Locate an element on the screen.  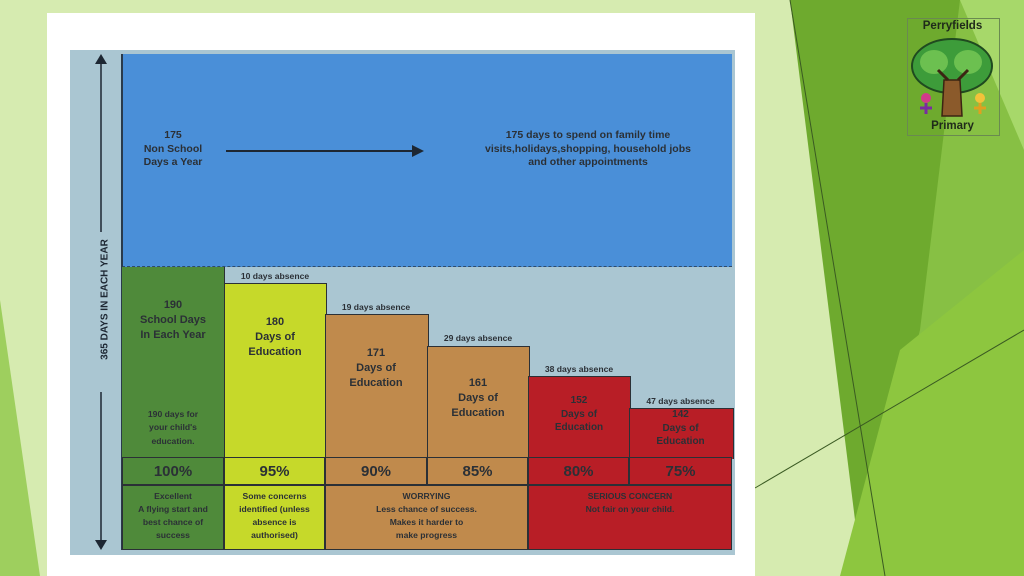
bar-value-label: 161 Days of Education is located at coordinates (478, 398).